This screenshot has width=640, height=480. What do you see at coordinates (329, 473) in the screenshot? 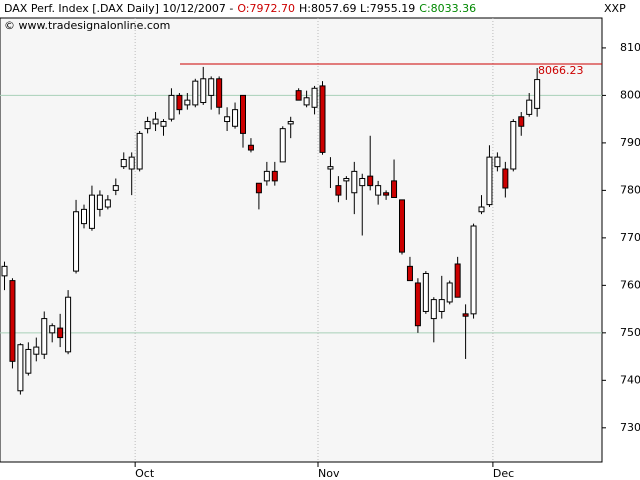
I see `x-tick-label: Nov` at bounding box center [329, 473].